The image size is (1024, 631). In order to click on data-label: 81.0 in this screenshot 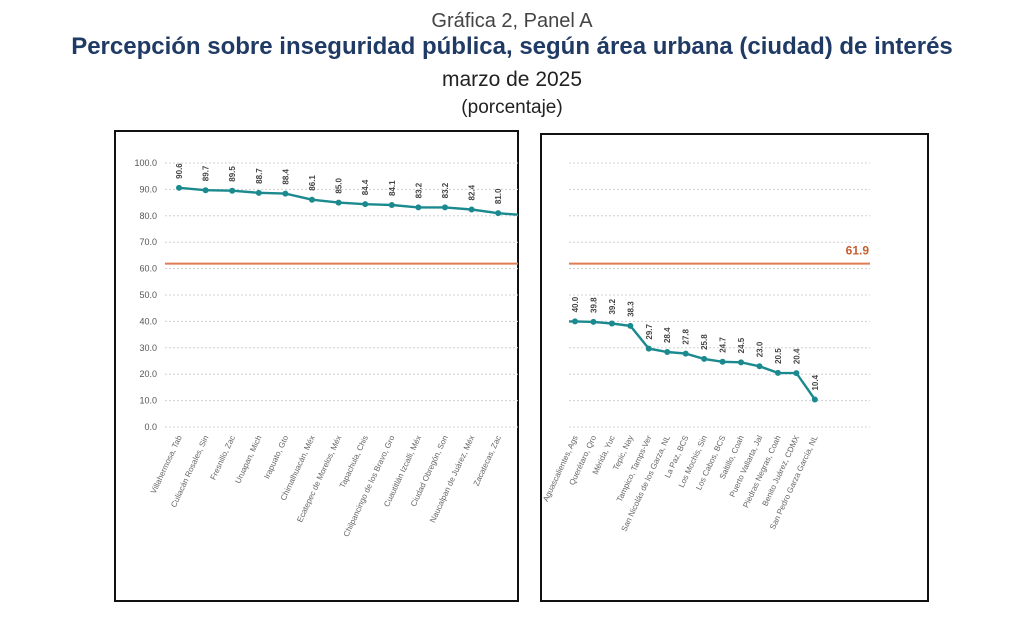, I will do `click(498, 196)`.